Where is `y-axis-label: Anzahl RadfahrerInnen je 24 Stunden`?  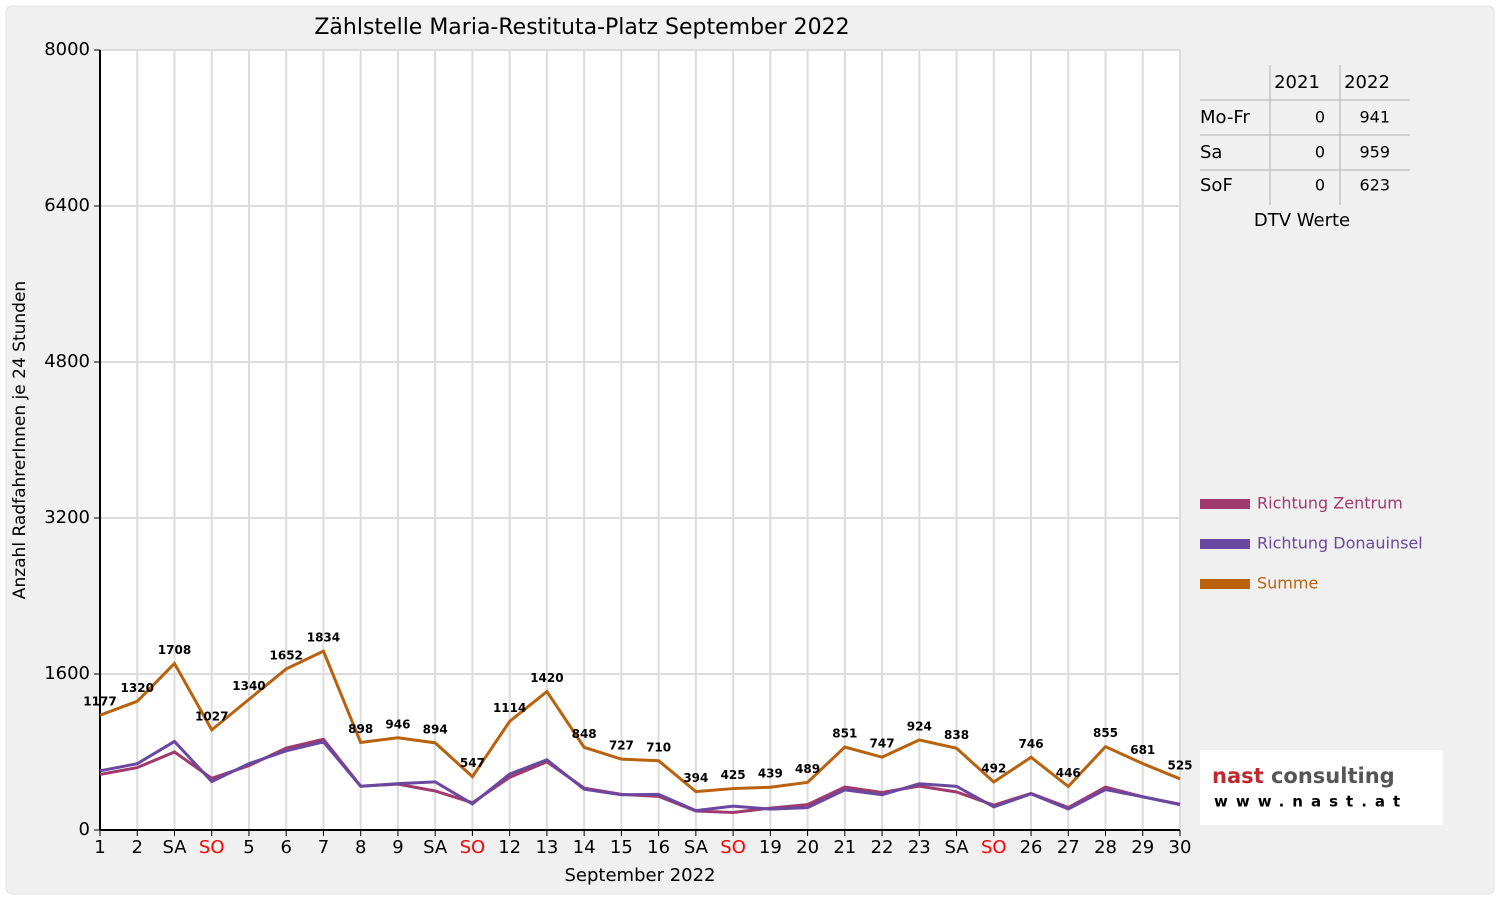 y-axis-label: Anzahl RadfahrerInnen je 24 Stunden is located at coordinates (20, 440).